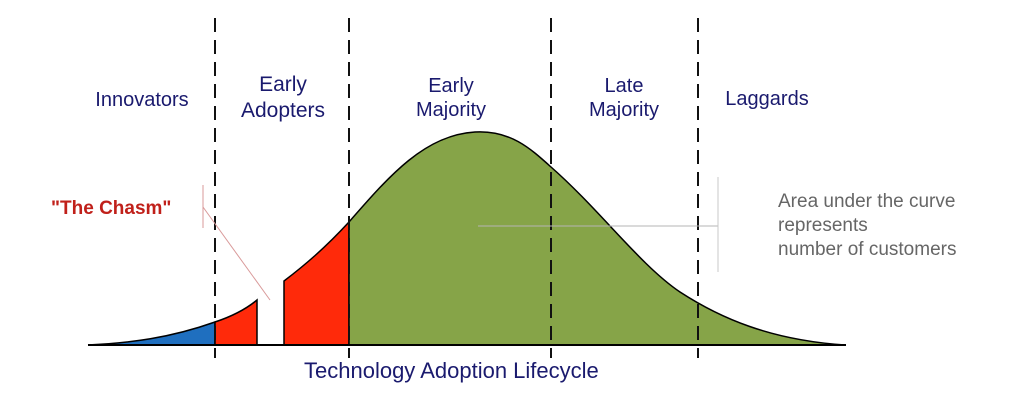 This screenshot has width=1024, height=409. What do you see at coordinates (451, 86) in the screenshot?
I see `label-early-majority-line1: Early` at bounding box center [451, 86].